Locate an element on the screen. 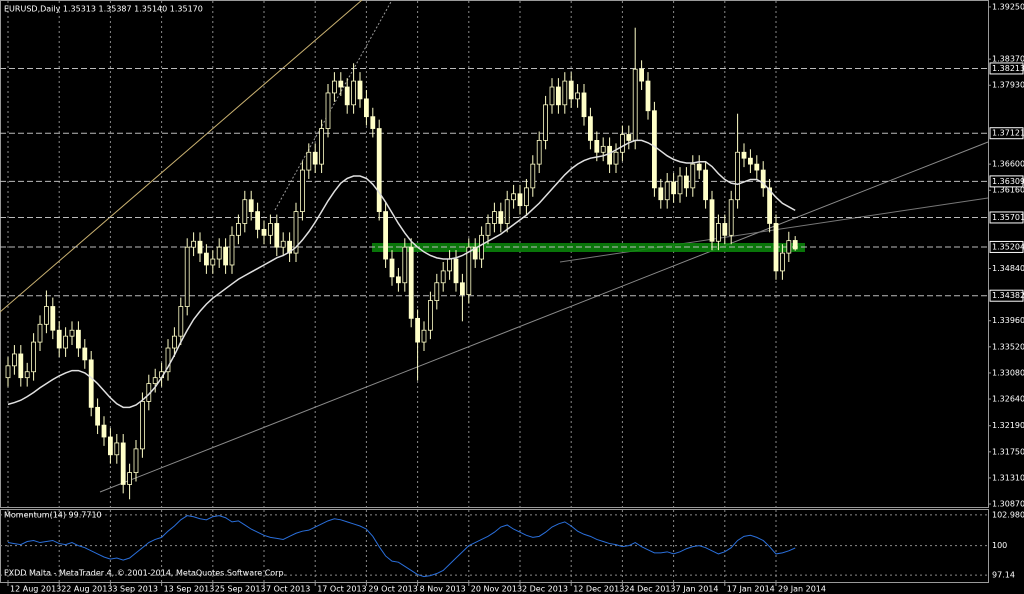 This screenshot has width=1024, height=594. x-tick-label: 13 Sep 2013 is located at coordinates (189, 589).